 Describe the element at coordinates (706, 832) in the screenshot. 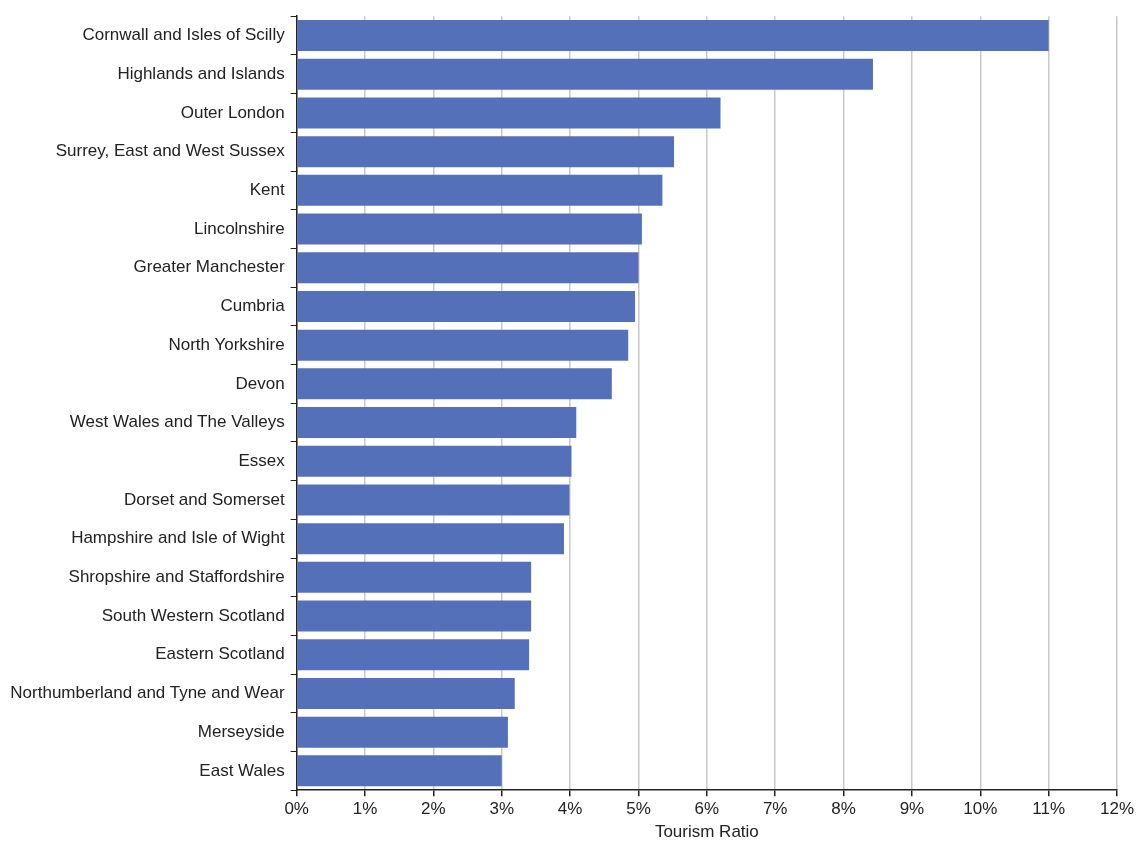

I see `x-axis-title: Tourism Ratio` at that location.